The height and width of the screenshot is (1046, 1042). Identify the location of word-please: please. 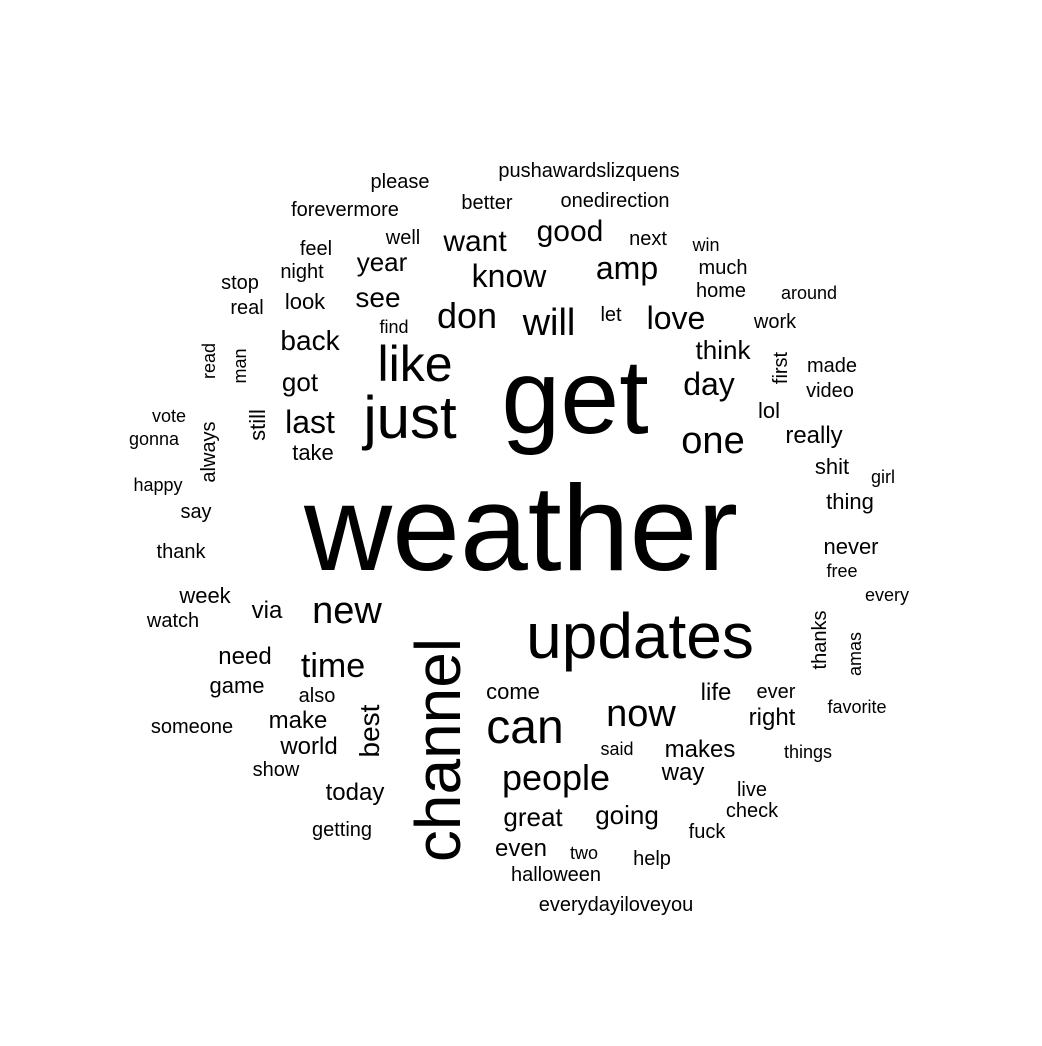
(400, 182).